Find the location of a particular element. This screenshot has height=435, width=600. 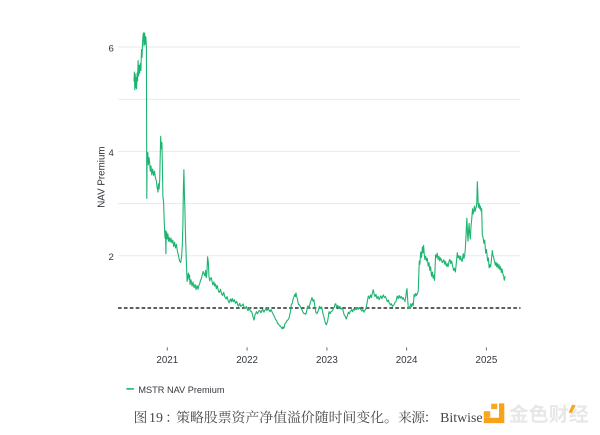

svg-text: 2021 is located at coordinates (167, 360).